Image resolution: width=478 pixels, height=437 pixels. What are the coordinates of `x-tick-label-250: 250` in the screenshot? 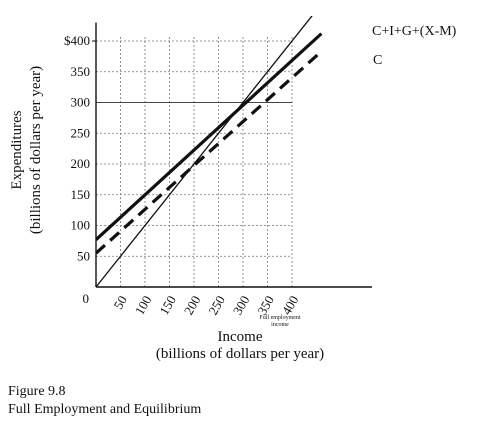 It's located at (216, 305).